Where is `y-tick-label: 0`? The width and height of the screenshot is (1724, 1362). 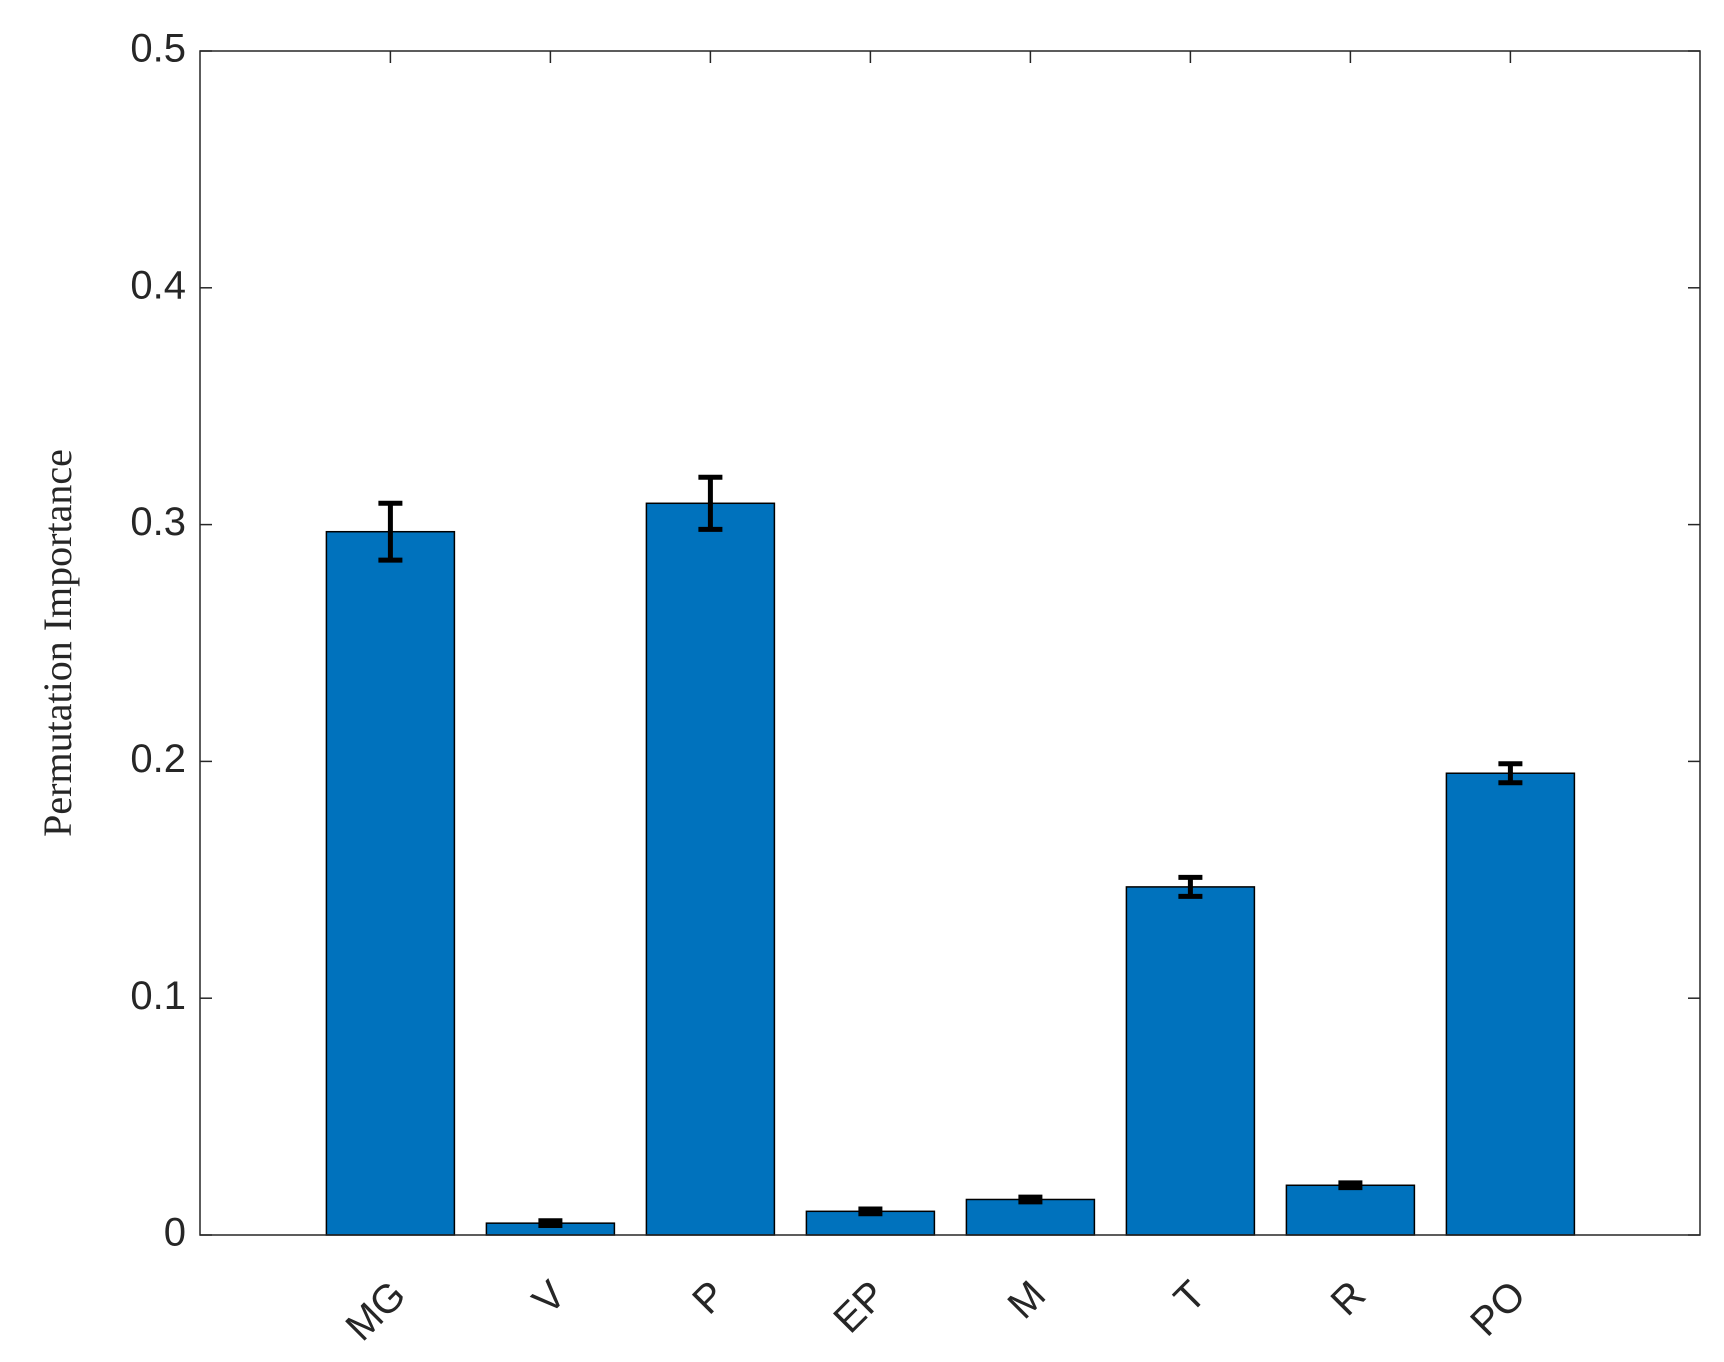 y-tick-label: 0 is located at coordinates (175, 1233).